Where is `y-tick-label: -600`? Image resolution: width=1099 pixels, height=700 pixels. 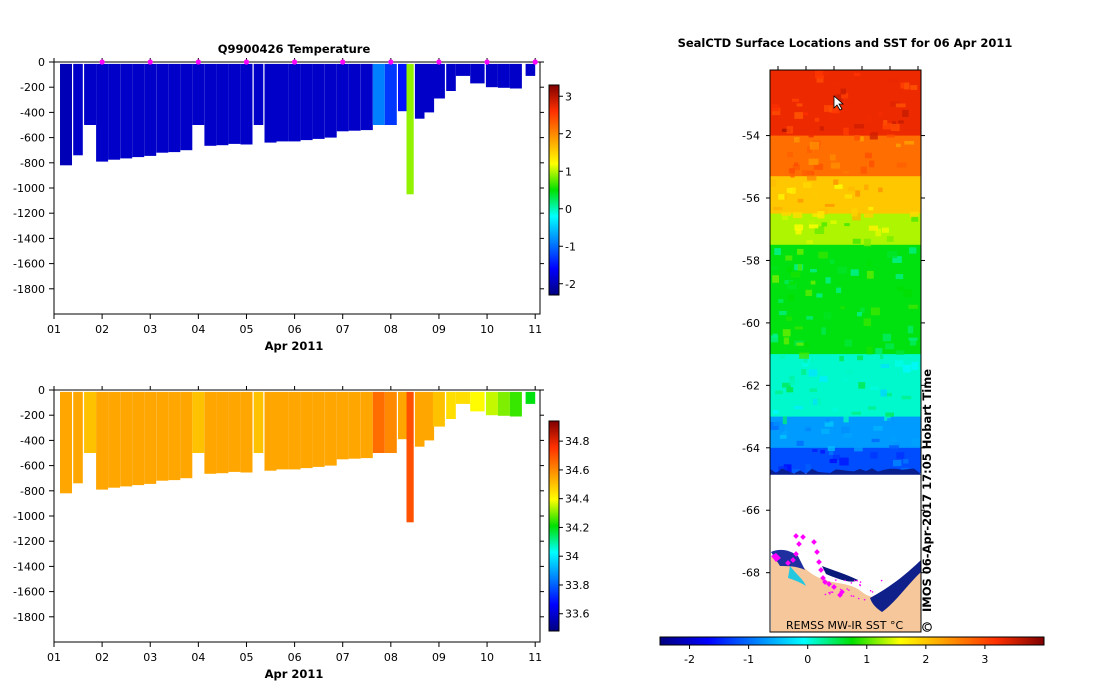
y-tick-label: -600 is located at coordinates (32, 466).